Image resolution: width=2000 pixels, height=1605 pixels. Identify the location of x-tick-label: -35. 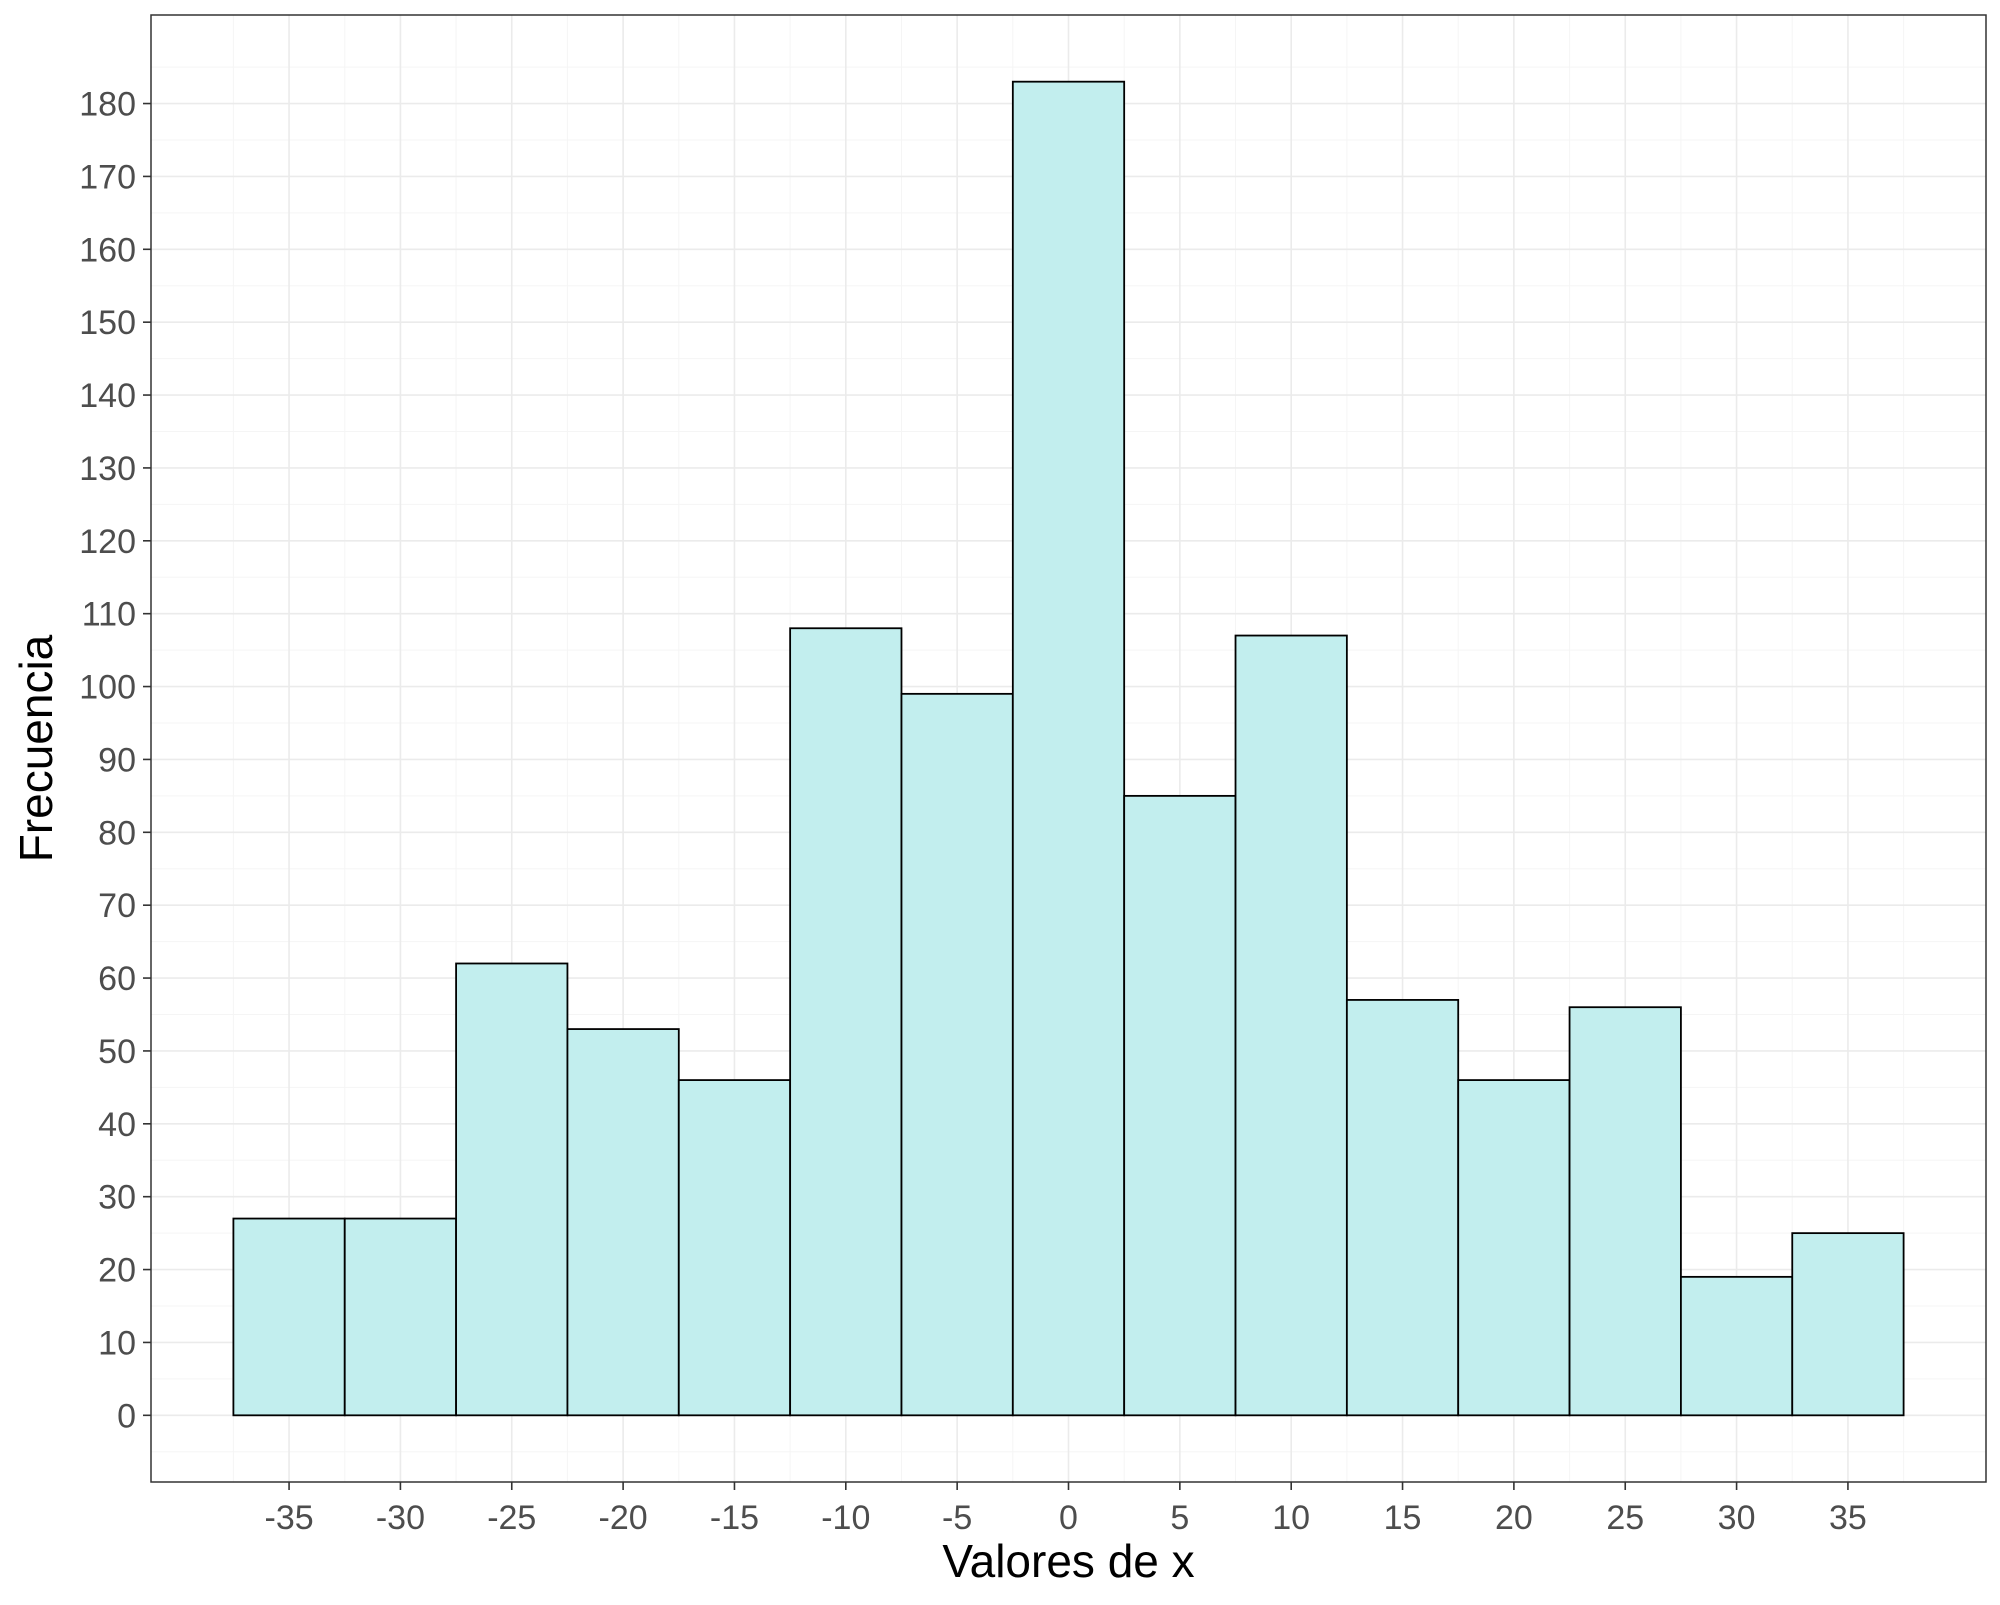
(289, 1518).